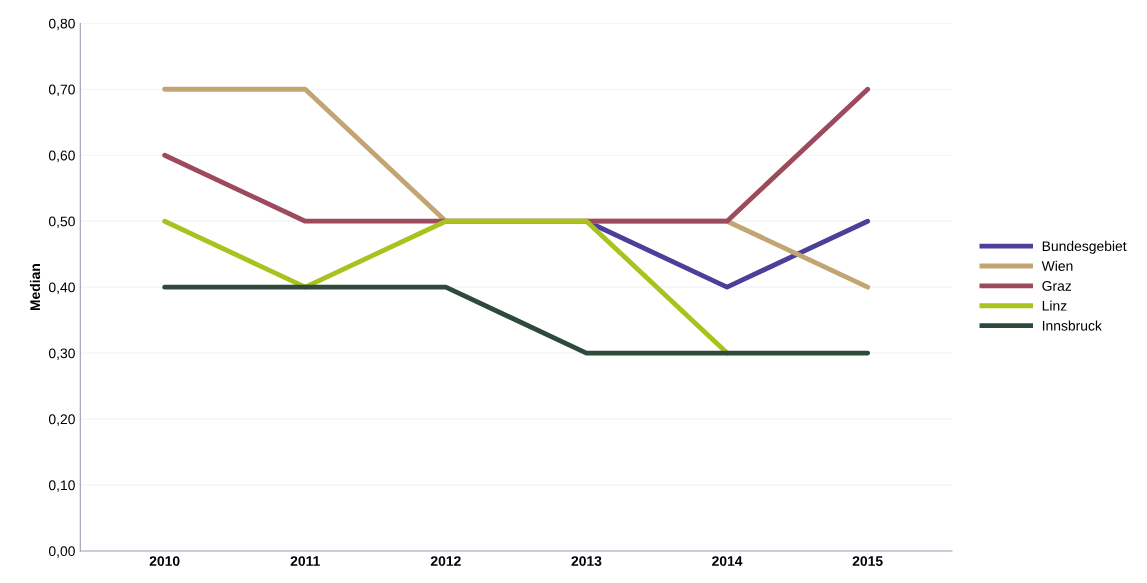 Image resolution: width=1147 pixels, height=583 pixels. I want to click on legend-label: Bundesgebiet, so click(1084, 247).